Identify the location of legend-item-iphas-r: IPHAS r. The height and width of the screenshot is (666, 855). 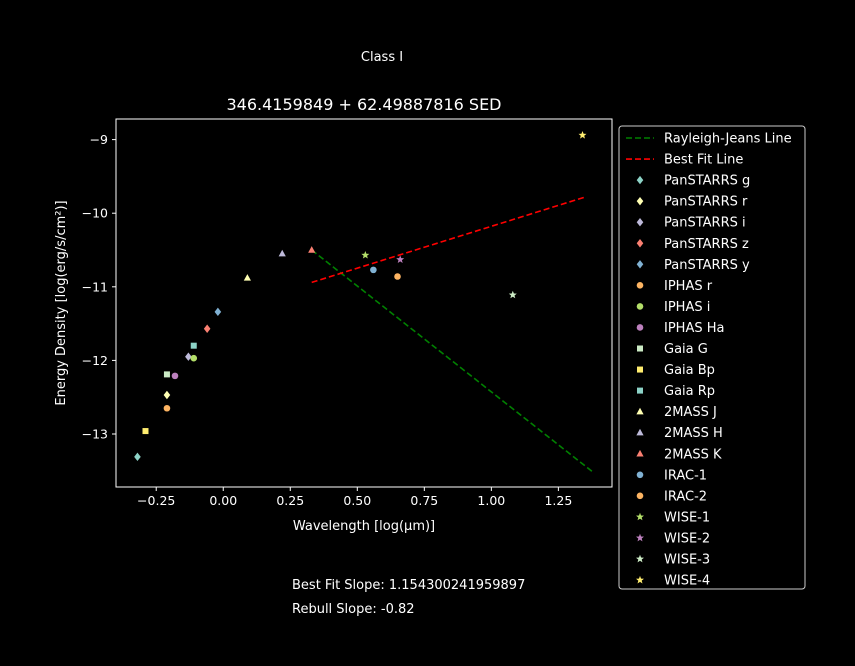
(674, 286).